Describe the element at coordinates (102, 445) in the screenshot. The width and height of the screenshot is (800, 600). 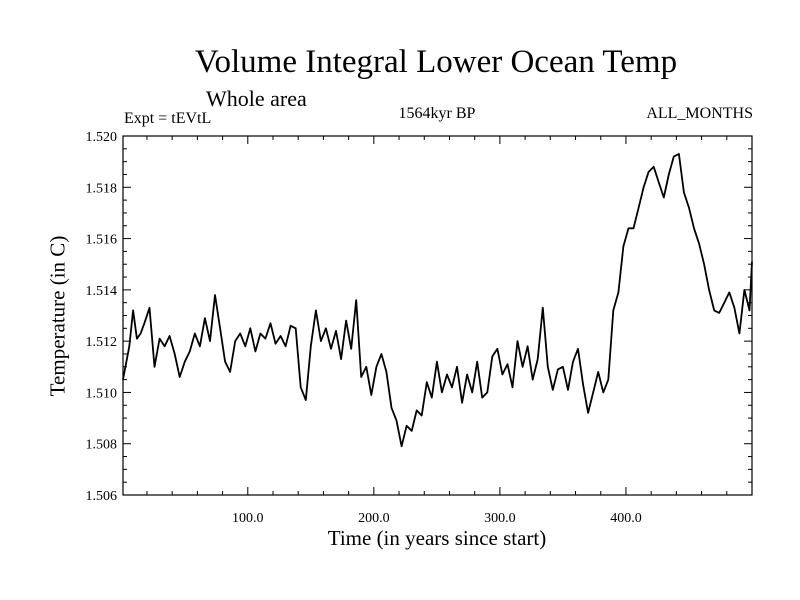
I see `y-tick-label: 1.508` at that location.